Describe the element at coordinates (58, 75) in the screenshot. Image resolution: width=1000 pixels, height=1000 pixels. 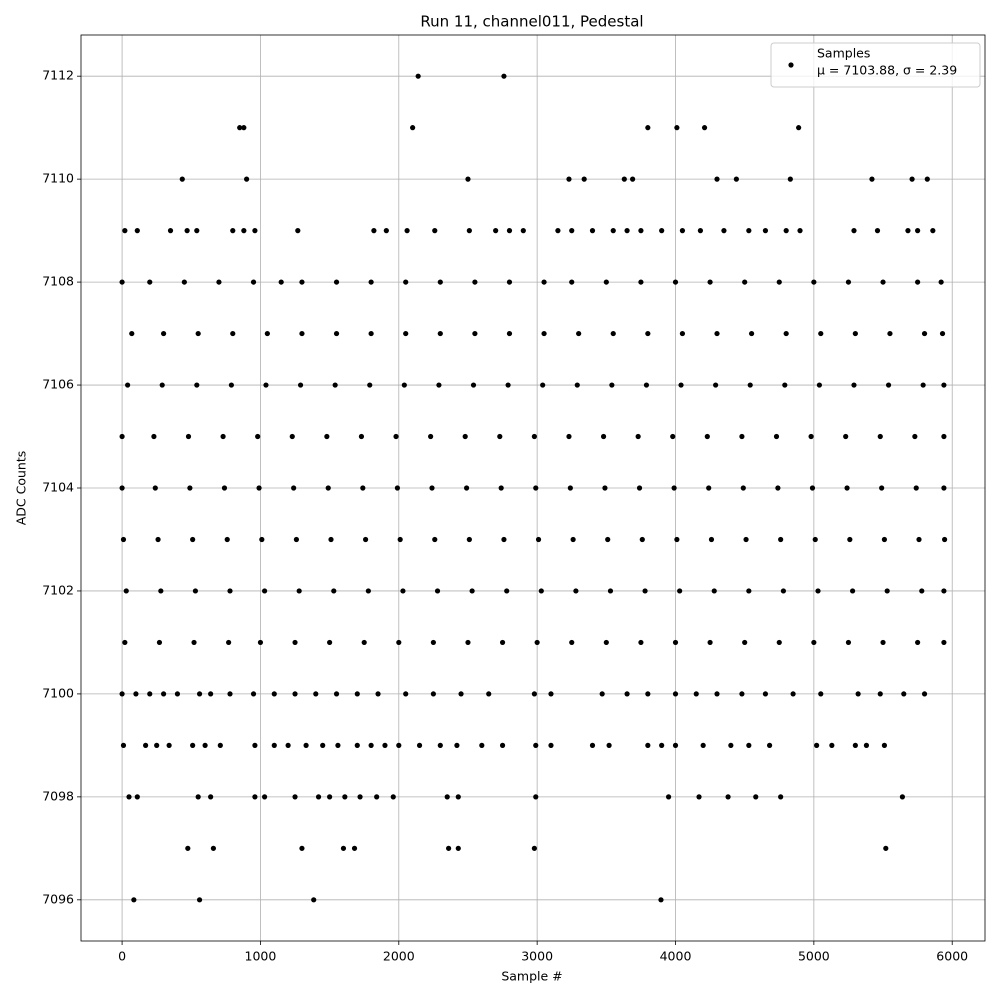
I see `y-tick-label: 7112` at that location.